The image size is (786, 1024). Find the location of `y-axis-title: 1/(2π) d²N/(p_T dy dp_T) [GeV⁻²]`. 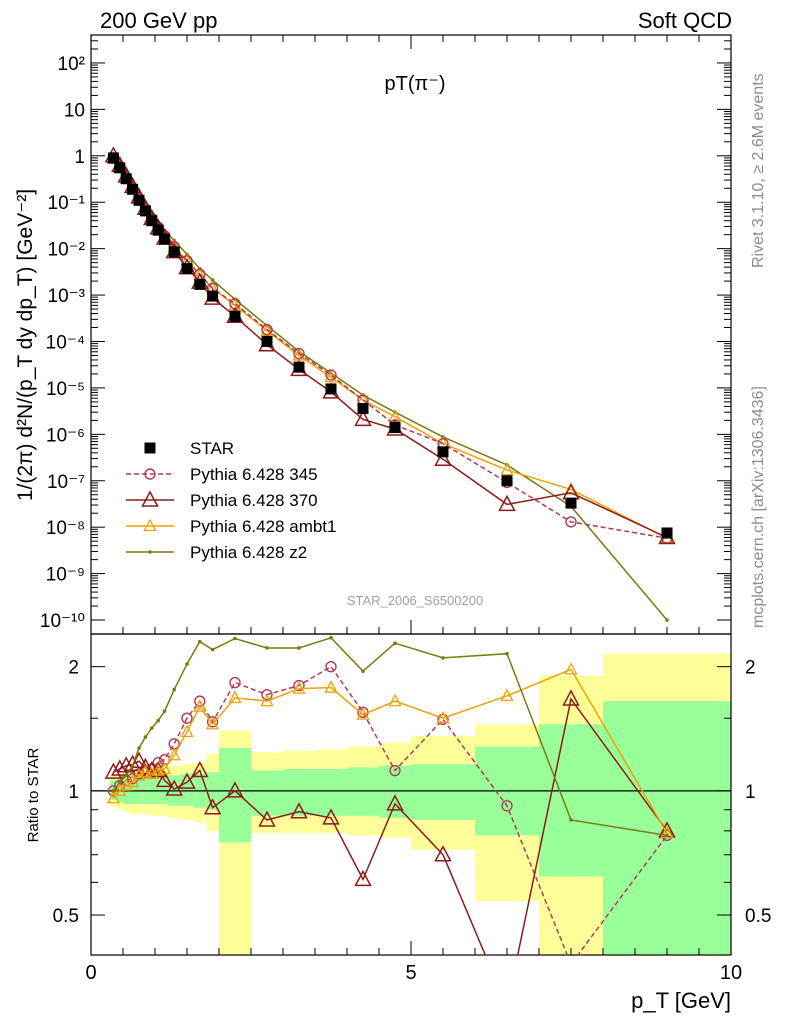

y-axis-title: 1/(2π) d²N/(p_T dy dp_T) [GeV⁻²] is located at coordinates (25, 345).